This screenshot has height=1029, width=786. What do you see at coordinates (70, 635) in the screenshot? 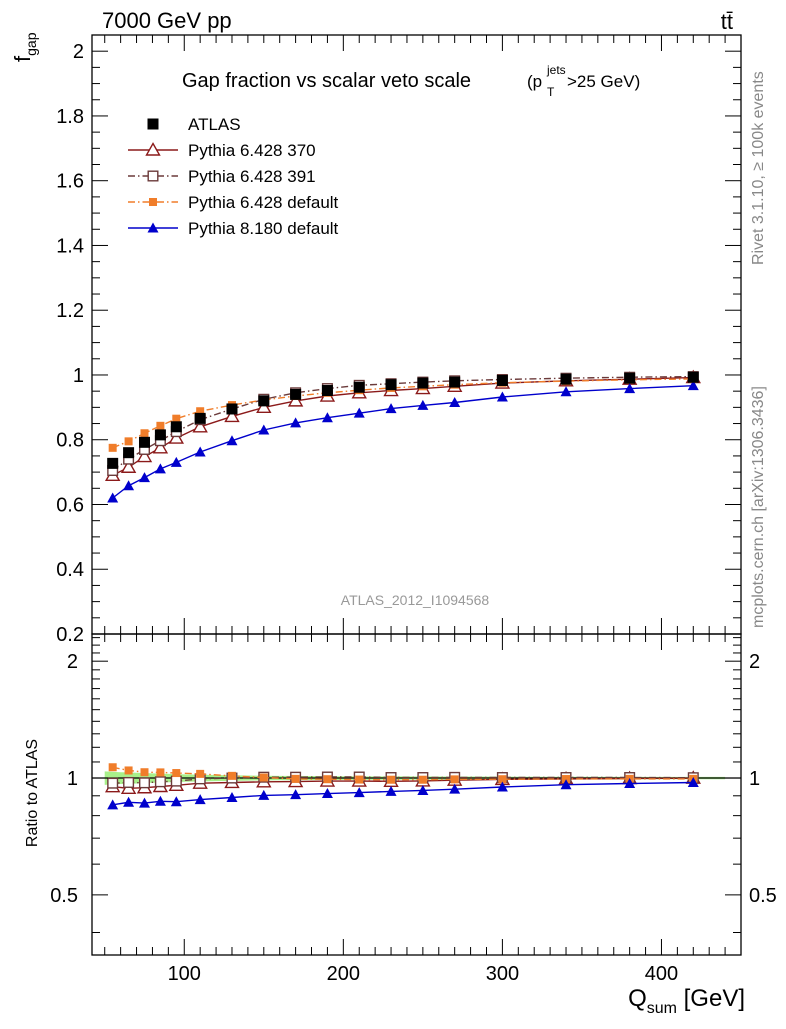
I see `main-ytick-label: 0.2` at bounding box center [70, 635].